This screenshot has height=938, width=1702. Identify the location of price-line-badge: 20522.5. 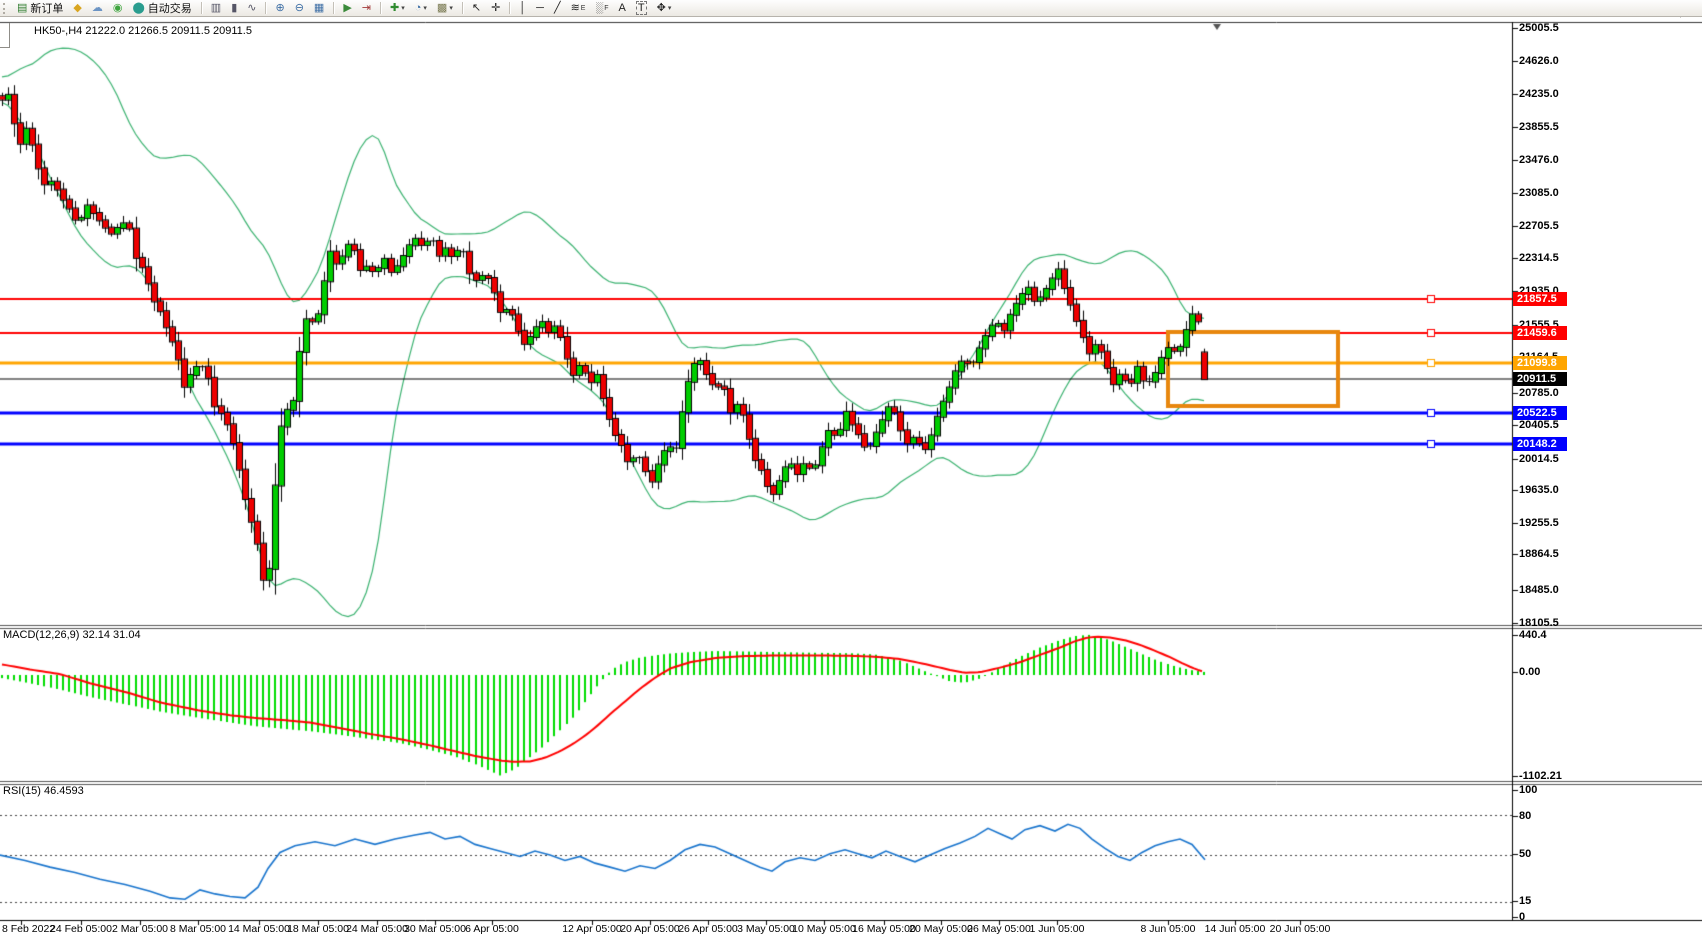
(1540, 413).